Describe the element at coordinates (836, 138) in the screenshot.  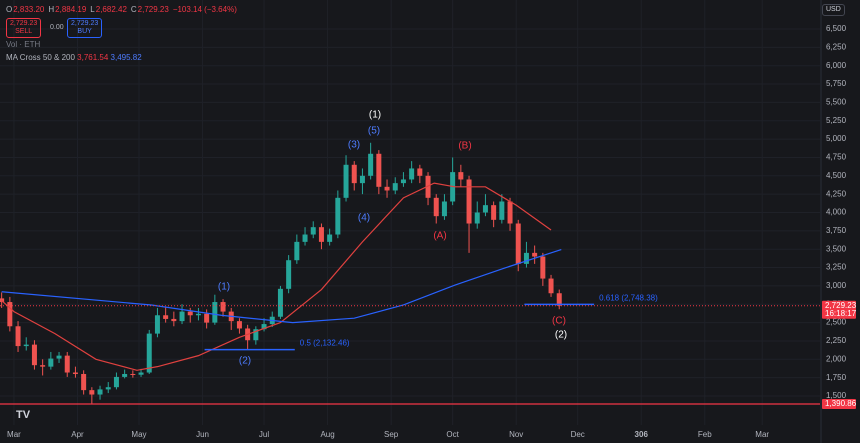
I see `y-tick-label: 5,000` at that location.